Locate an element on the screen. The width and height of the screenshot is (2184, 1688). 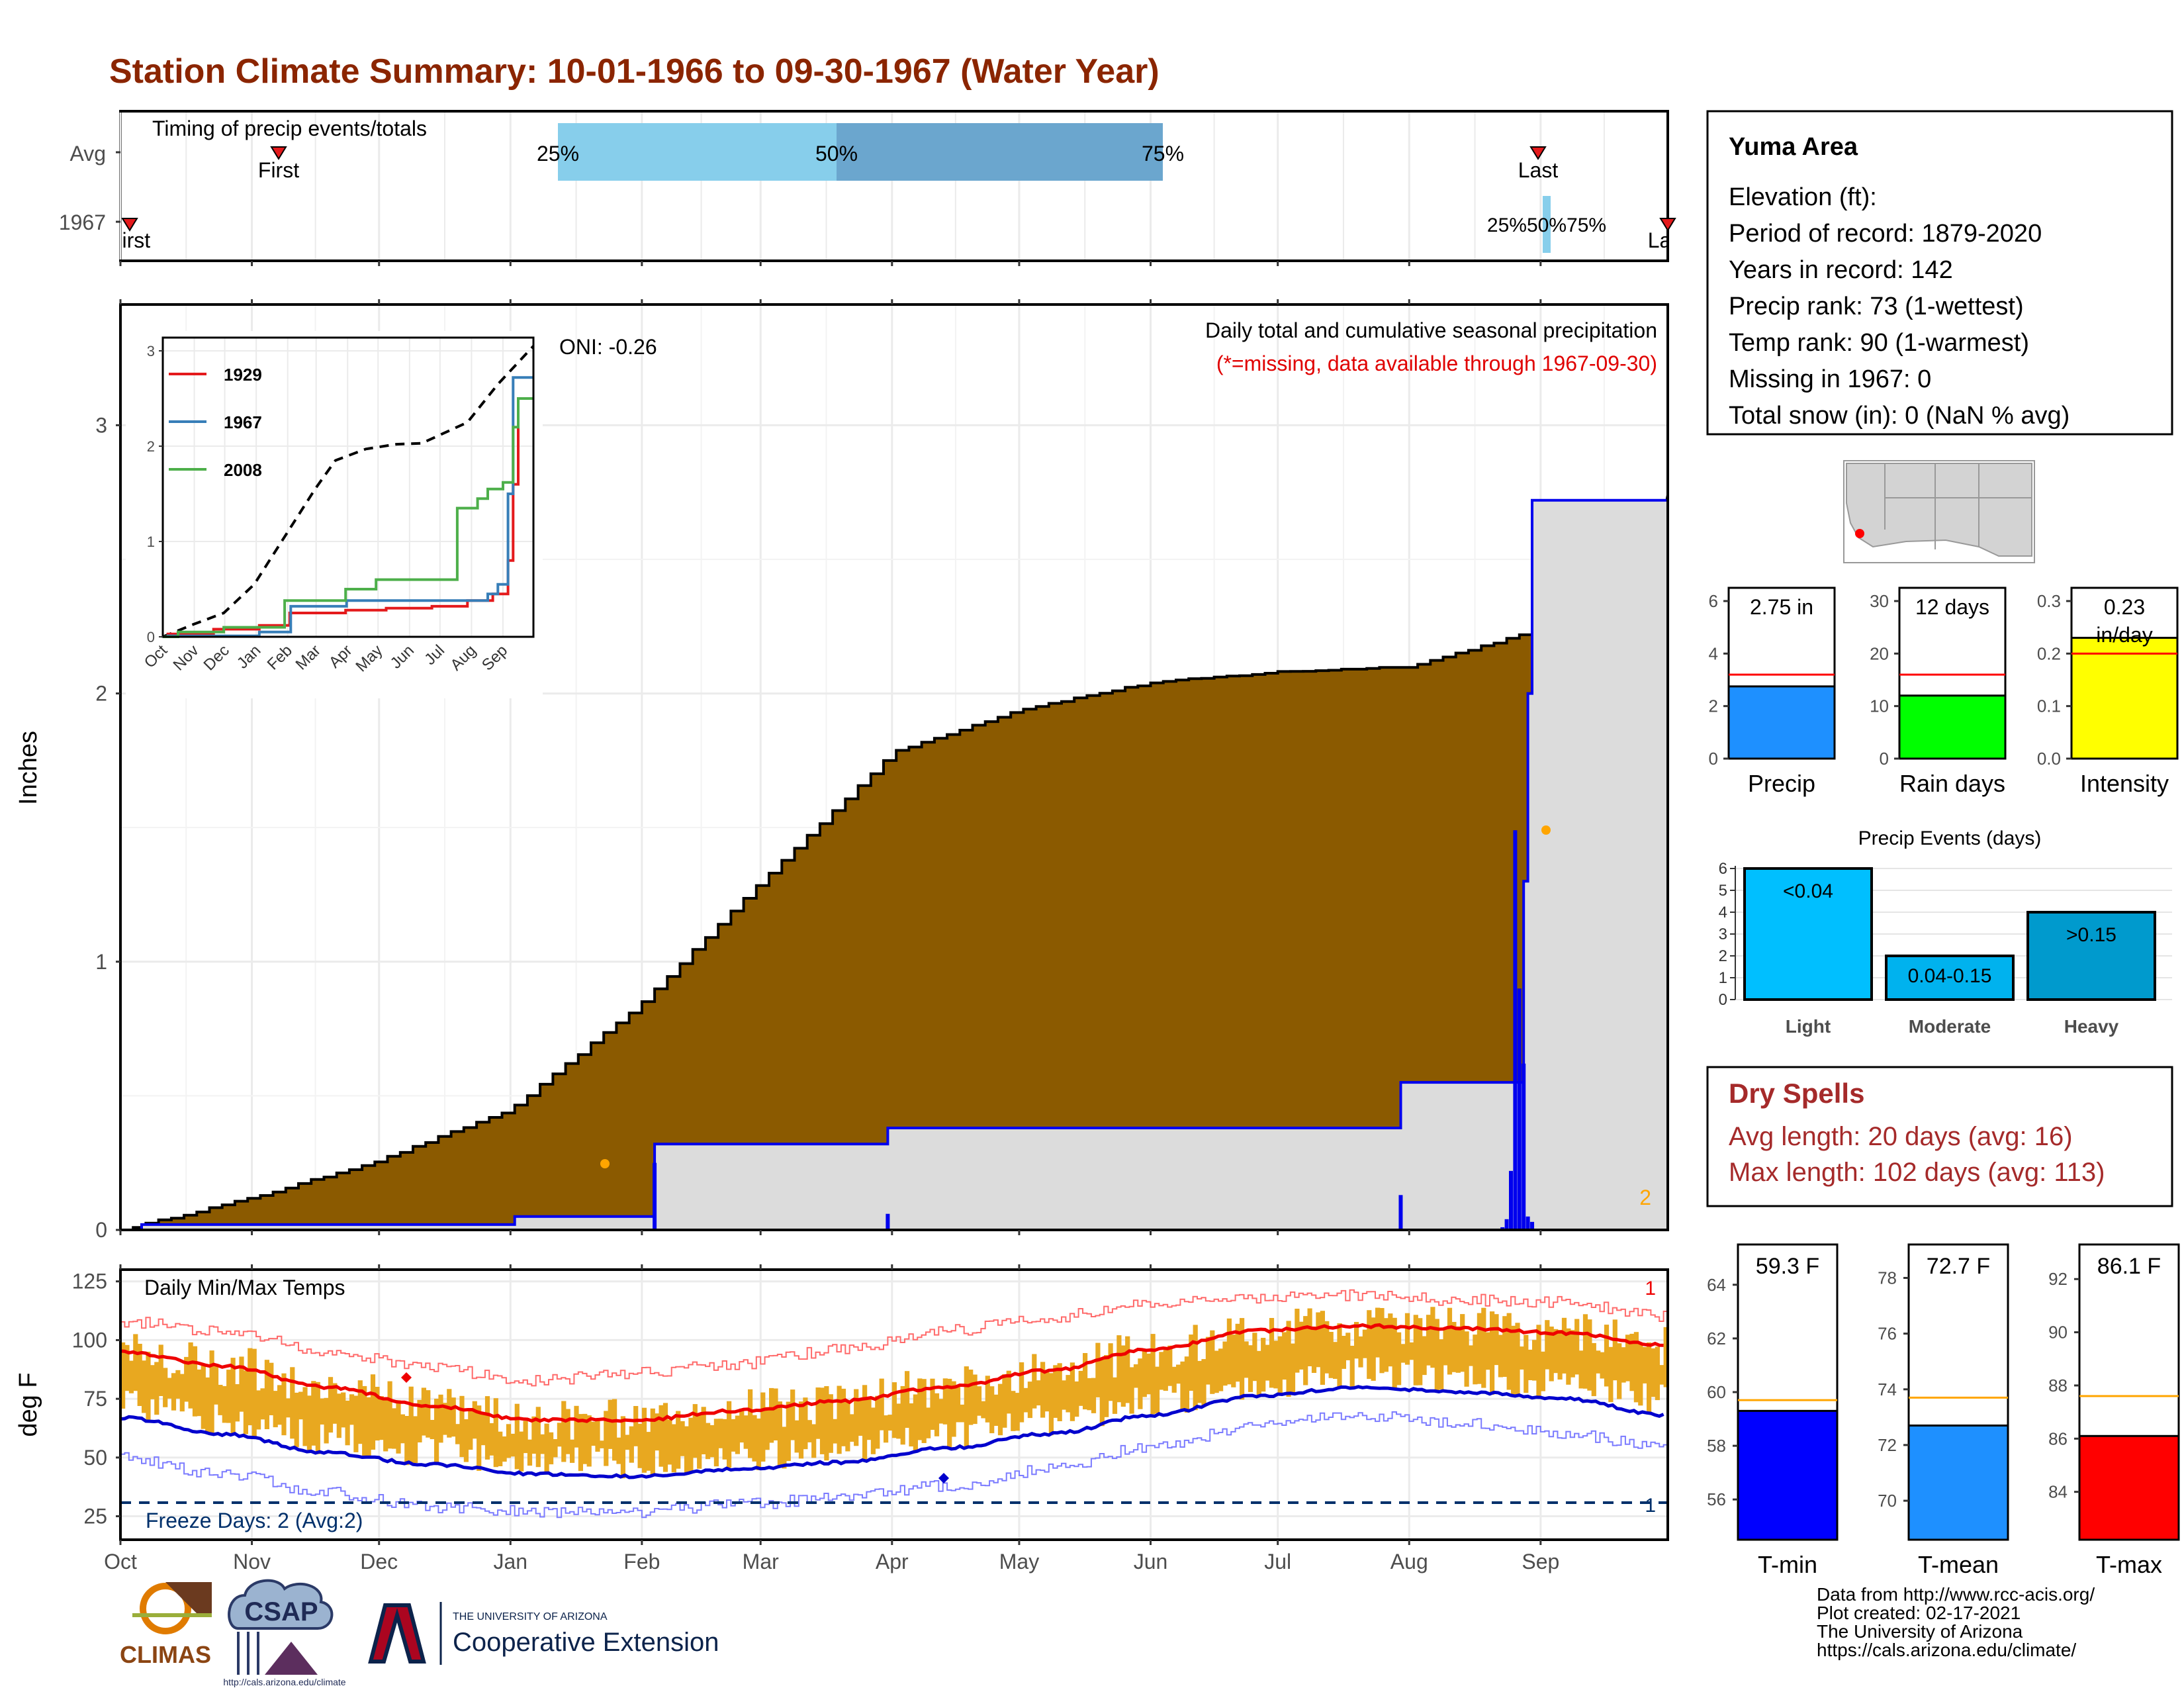
dry-spells-frame is located at coordinates (1940, 1136).